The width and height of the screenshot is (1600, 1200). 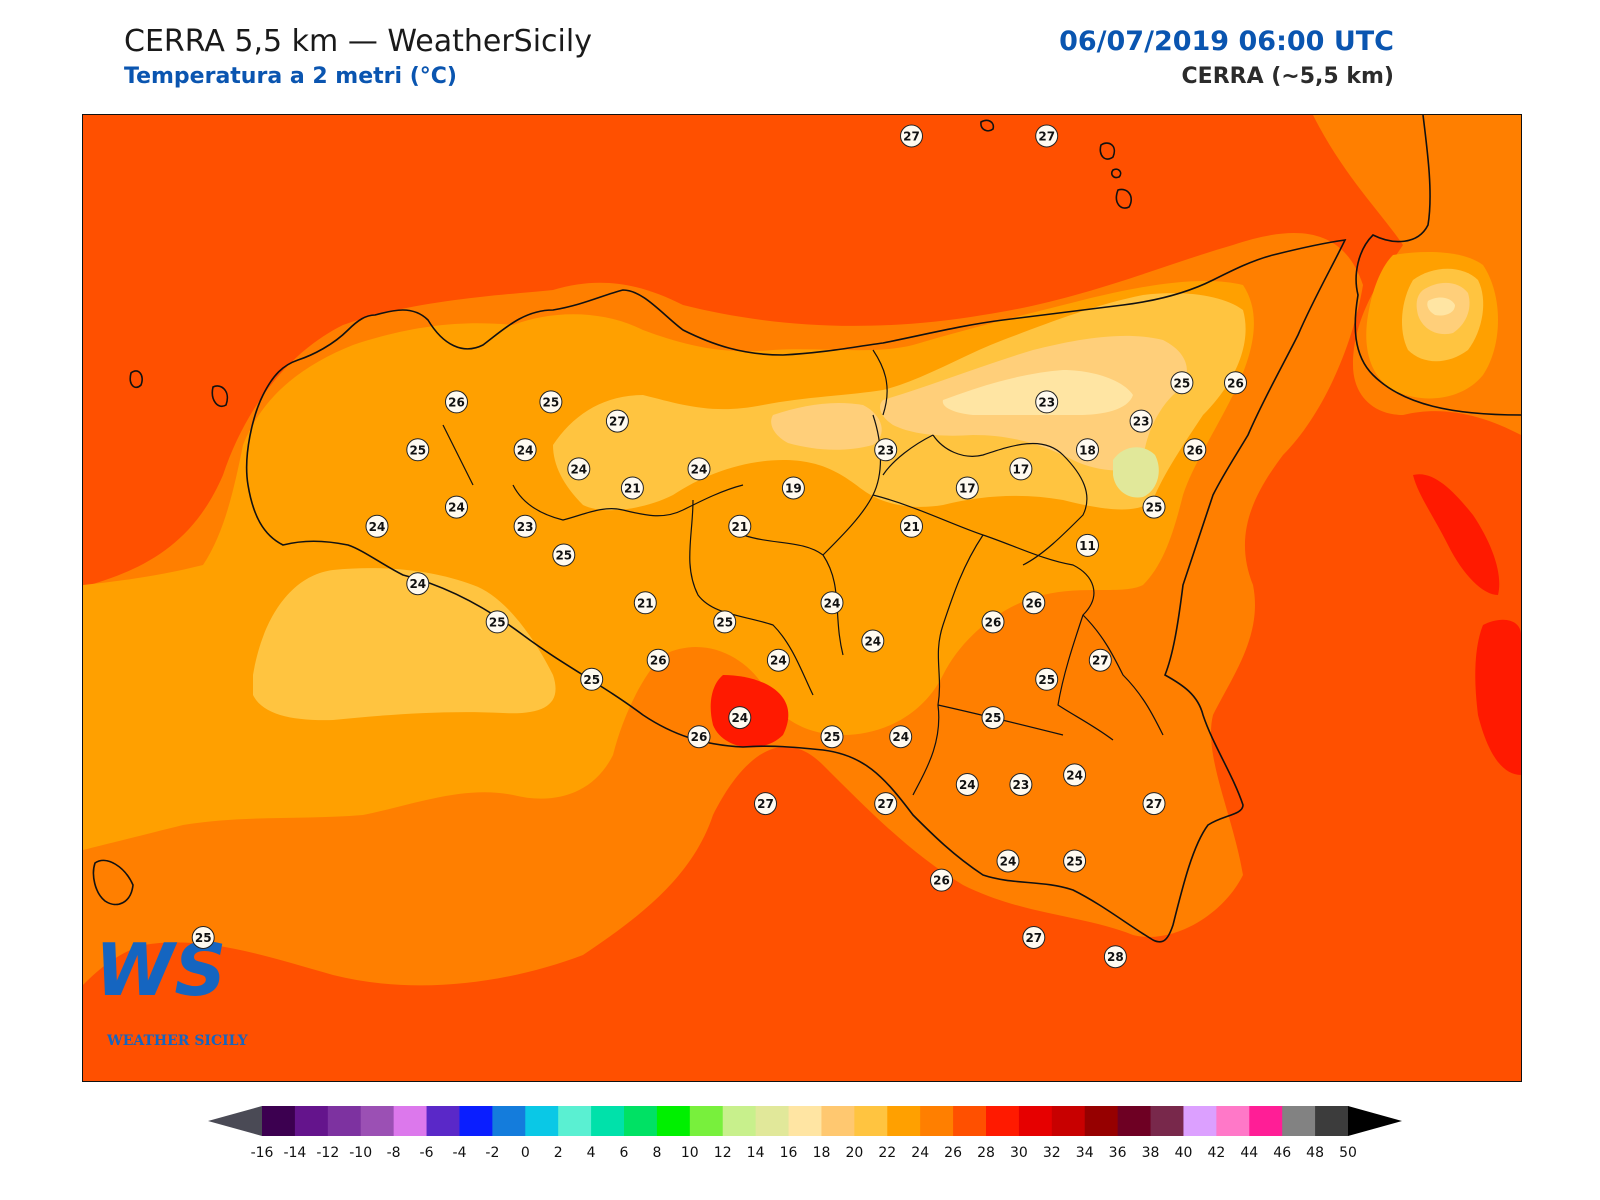 I want to click on colorbar-tick-label: 34, so click(x=1085, y=1153).